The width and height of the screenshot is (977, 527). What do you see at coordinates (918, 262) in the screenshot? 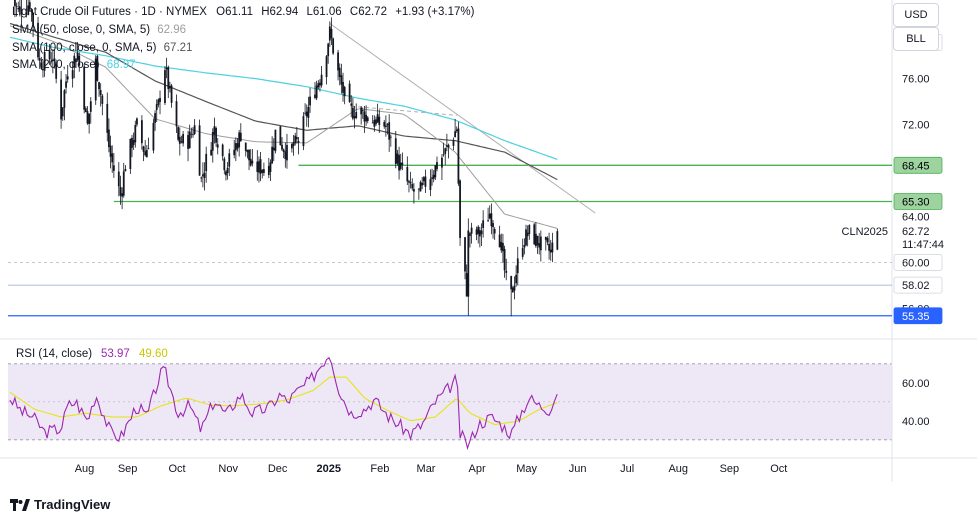
I see `price-label-60.00: 60.00` at bounding box center [918, 262].